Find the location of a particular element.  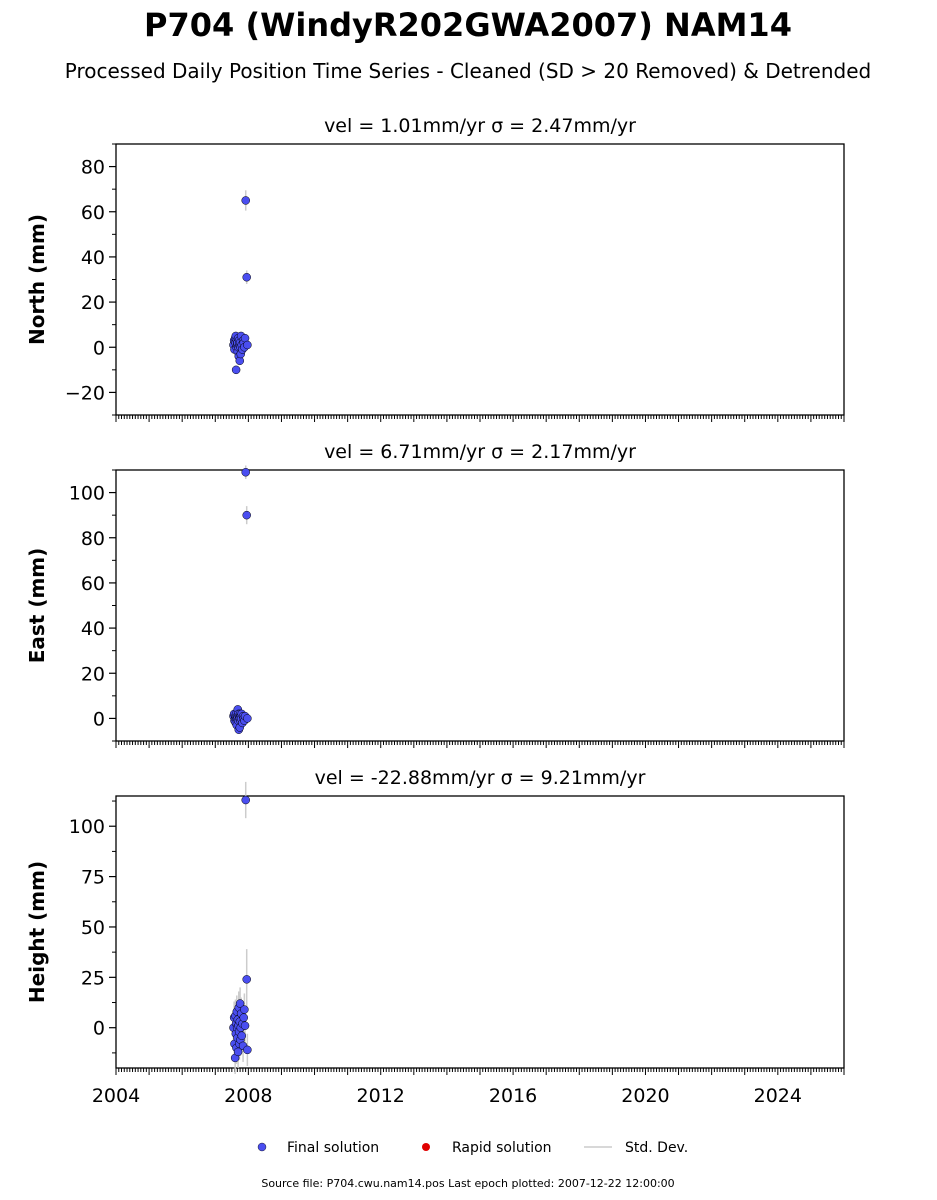

x-tick-label: 2020 is located at coordinates (645, 1096).